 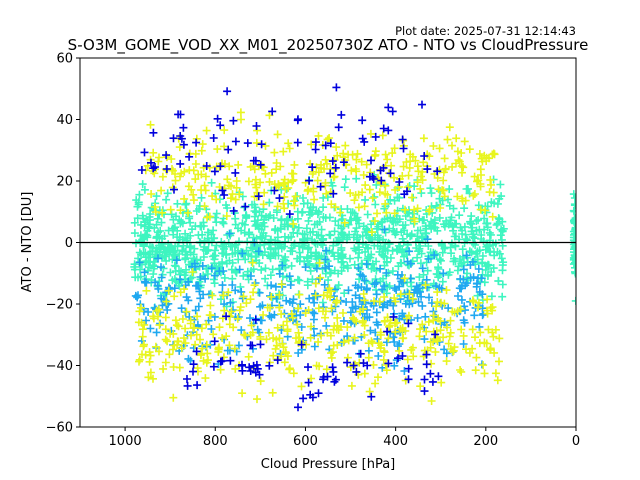 I want to click on y-axis-label: ATO - NTO [DU], so click(x=27, y=242).